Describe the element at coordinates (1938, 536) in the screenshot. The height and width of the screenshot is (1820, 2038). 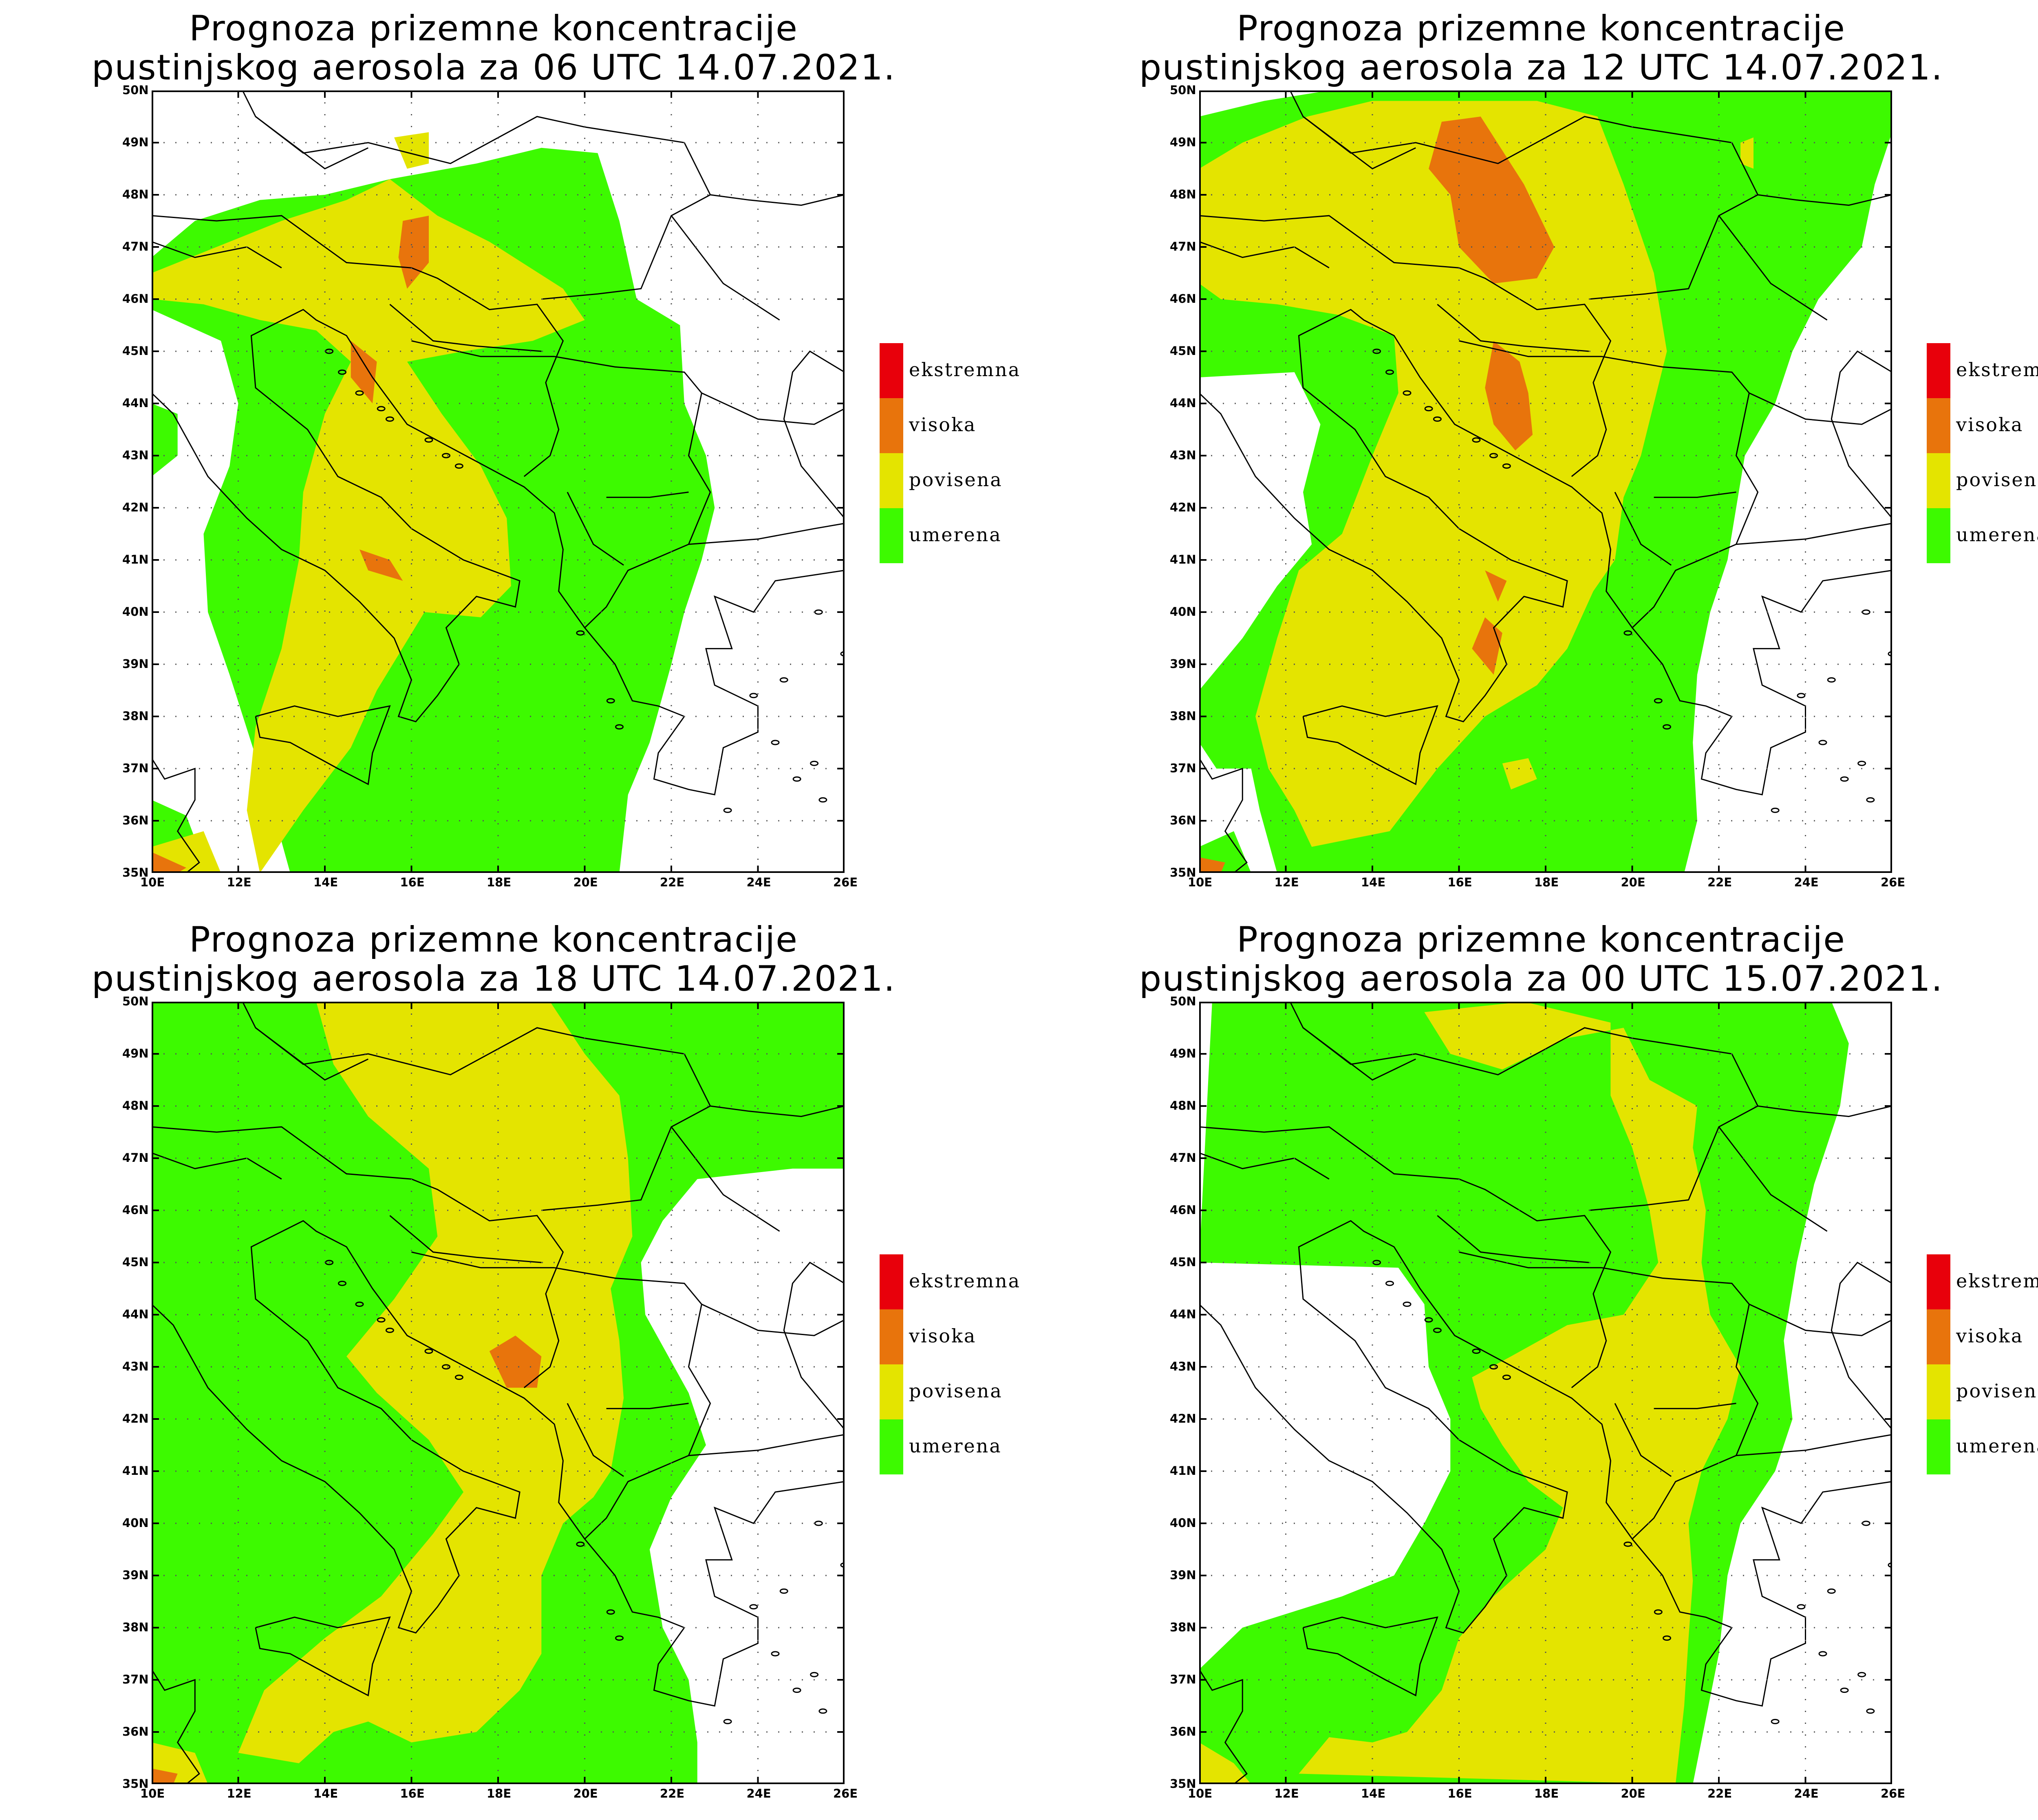
I see `legend-swatch-umerena` at that location.